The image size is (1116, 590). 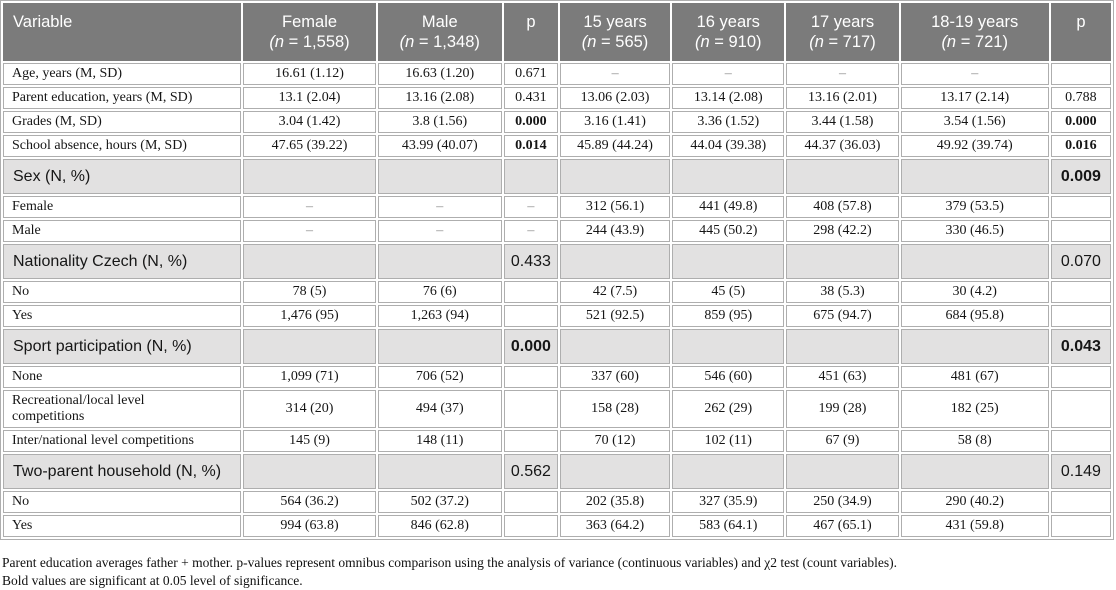 What do you see at coordinates (728, 409) in the screenshot?
I see `table-cell: 262 (29)` at bounding box center [728, 409].